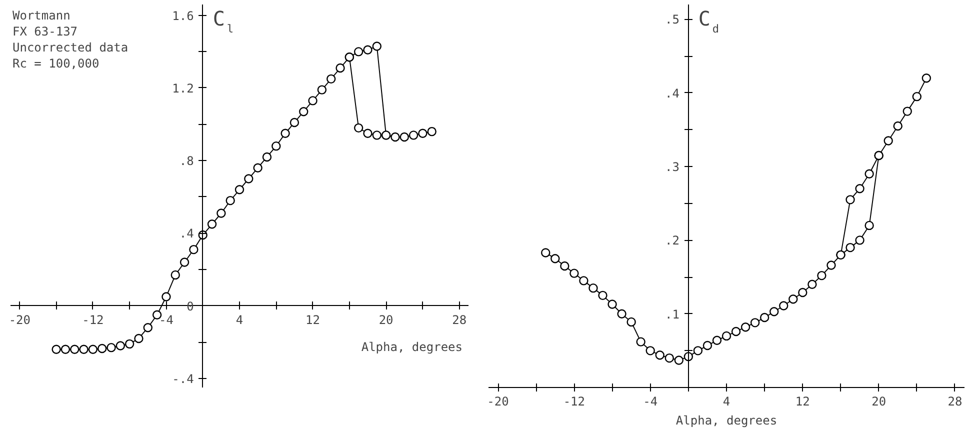 Image resolution: width=978 pixels, height=434 pixels. Describe the element at coordinates (672, 19) in the screenshot. I see `y-tick-label: .5` at that location.